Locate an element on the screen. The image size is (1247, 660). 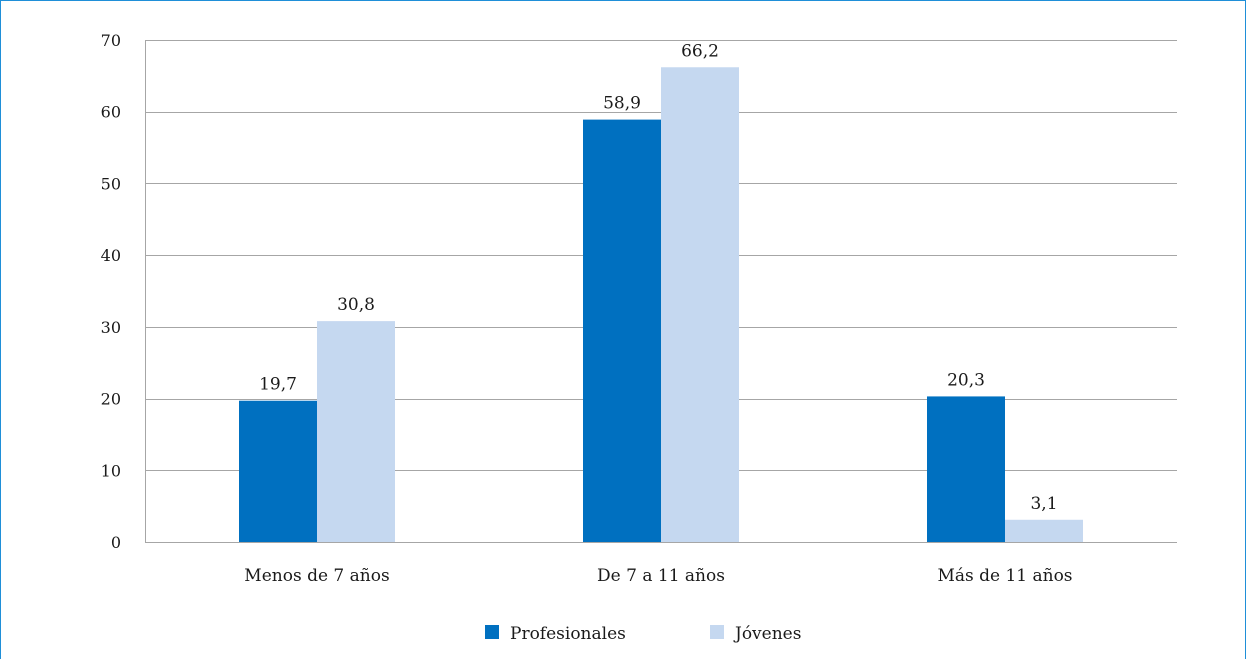
legend-item-jovenes: Jóvenes is located at coordinates (755, 634).